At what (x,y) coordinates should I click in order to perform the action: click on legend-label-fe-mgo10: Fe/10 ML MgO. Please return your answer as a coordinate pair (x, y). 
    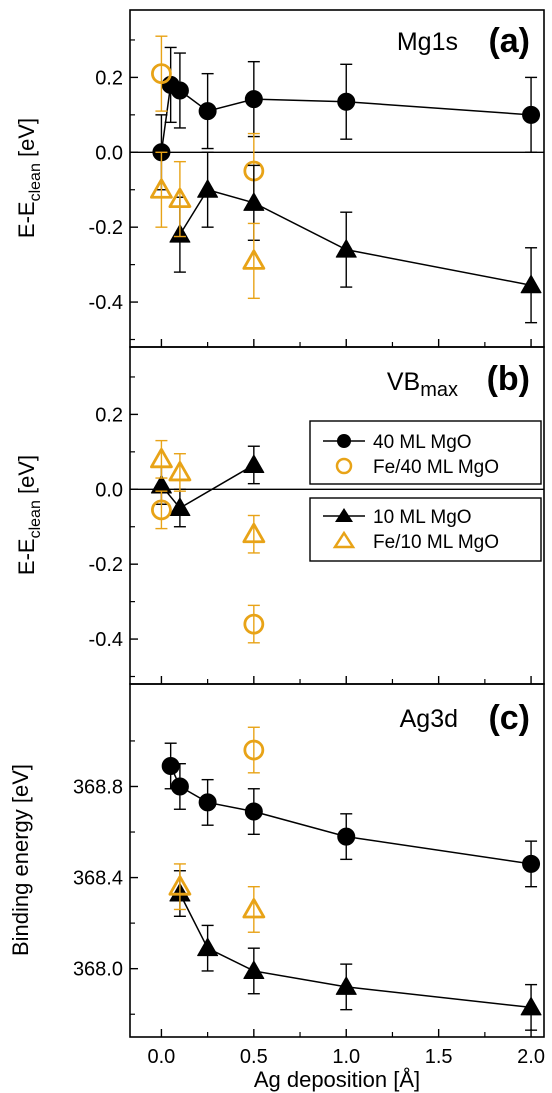
    Looking at the image, I should click on (436, 542).